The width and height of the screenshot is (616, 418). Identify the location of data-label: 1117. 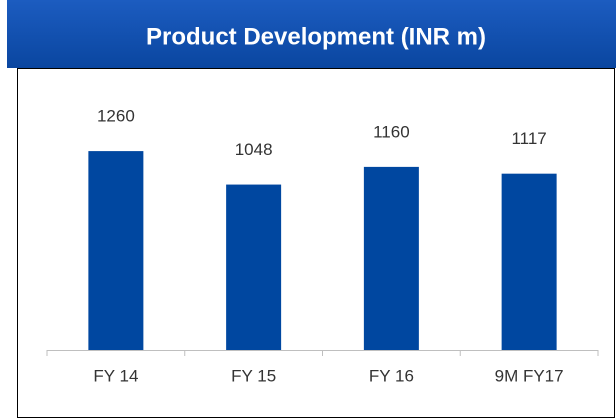
(528, 138).